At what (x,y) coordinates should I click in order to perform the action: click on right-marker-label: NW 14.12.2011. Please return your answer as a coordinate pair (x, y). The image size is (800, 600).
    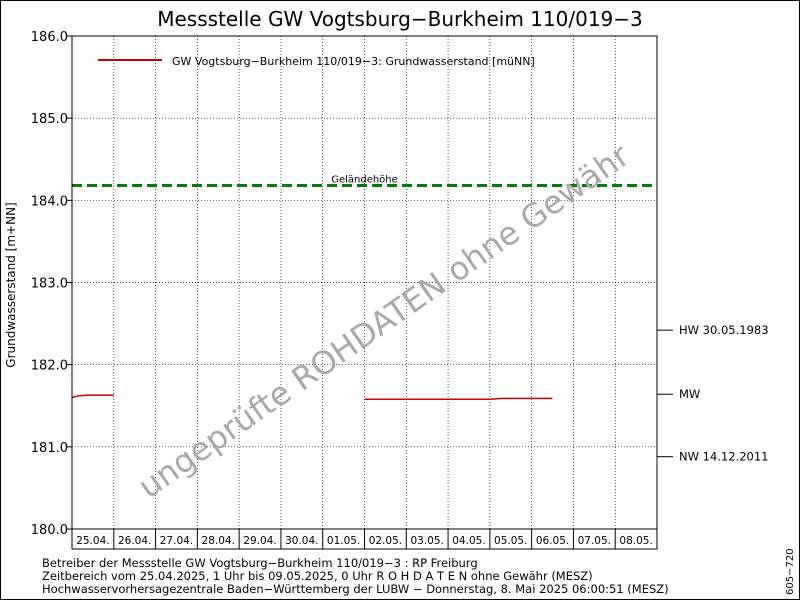
    Looking at the image, I should click on (723, 457).